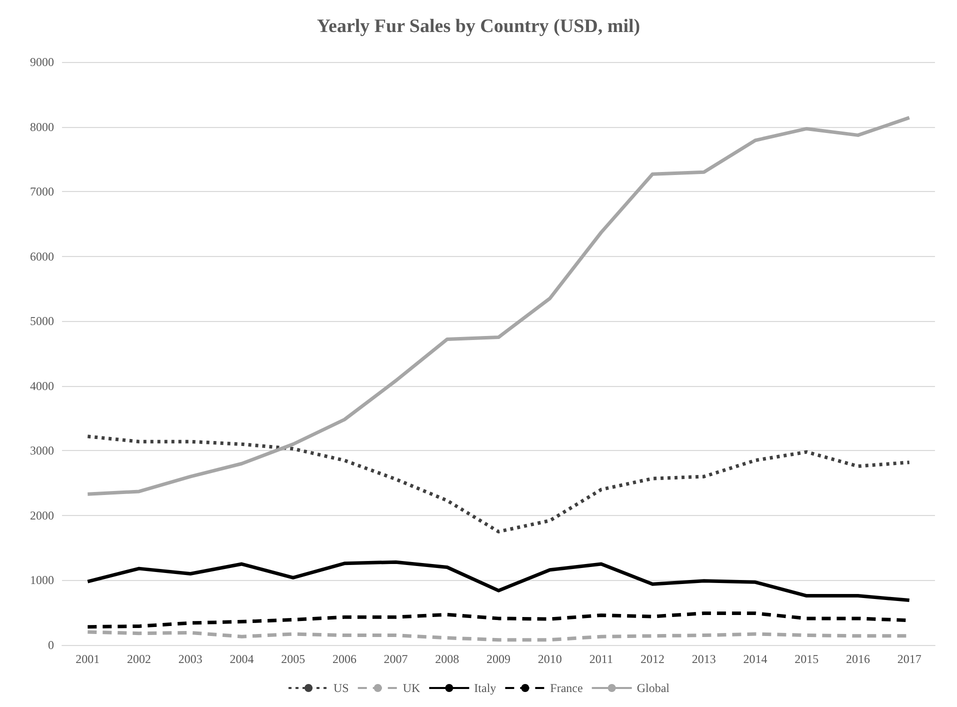  I want to click on y-tick-label: 4000, so click(42, 385).